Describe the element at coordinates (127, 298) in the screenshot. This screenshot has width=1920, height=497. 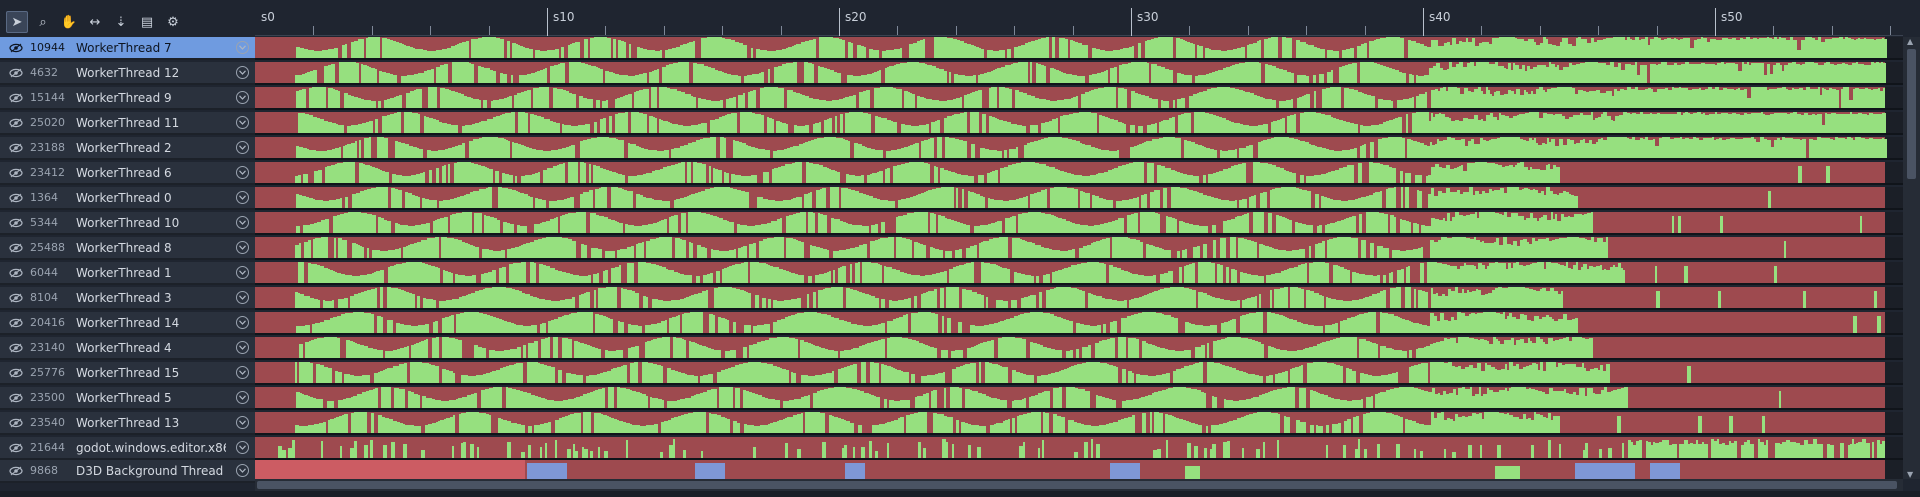
I see `thread-label: 8104 WorkerThread 3` at that location.